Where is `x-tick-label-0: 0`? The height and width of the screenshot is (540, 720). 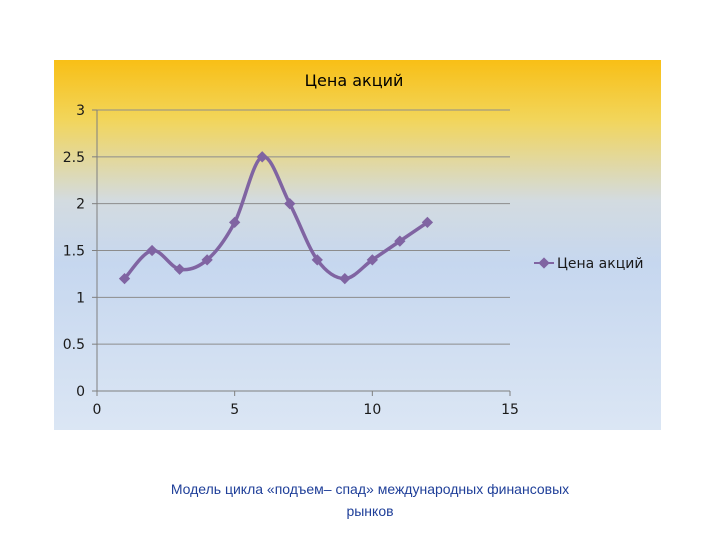
x-tick-label-0: 0 is located at coordinates (97, 410).